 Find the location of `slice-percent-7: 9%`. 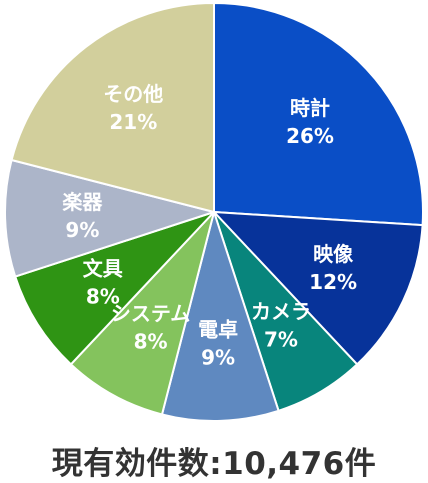

slice-percent-7: 9% is located at coordinates (82, 230).